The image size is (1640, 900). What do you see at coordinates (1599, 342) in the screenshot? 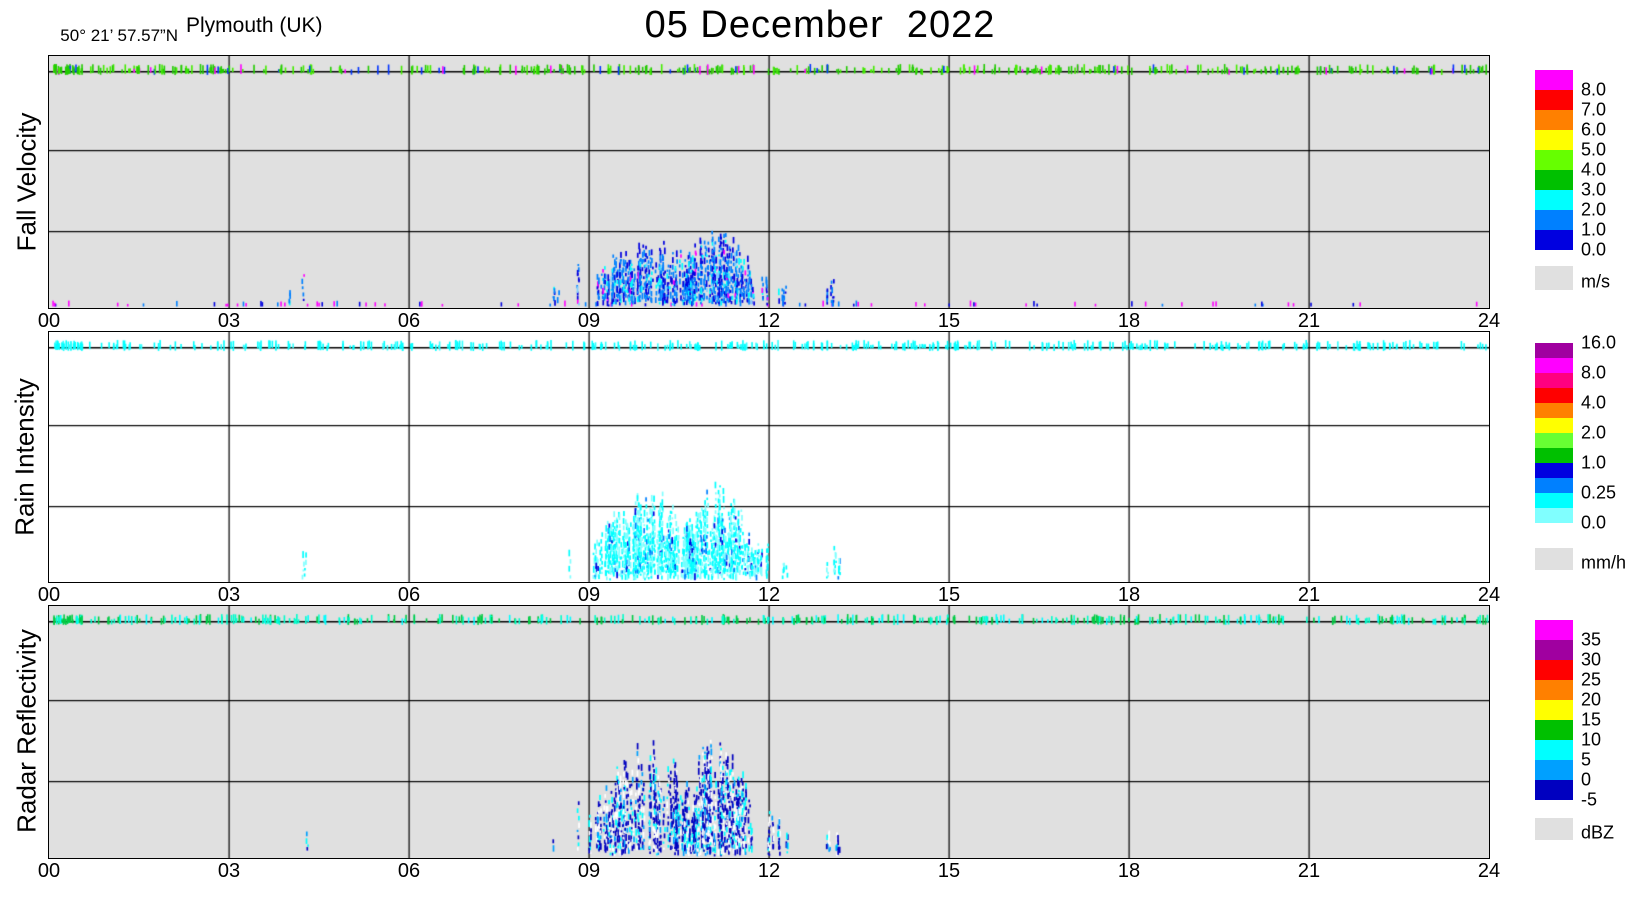
I see `legend-value-label: 16.0` at bounding box center [1599, 342].